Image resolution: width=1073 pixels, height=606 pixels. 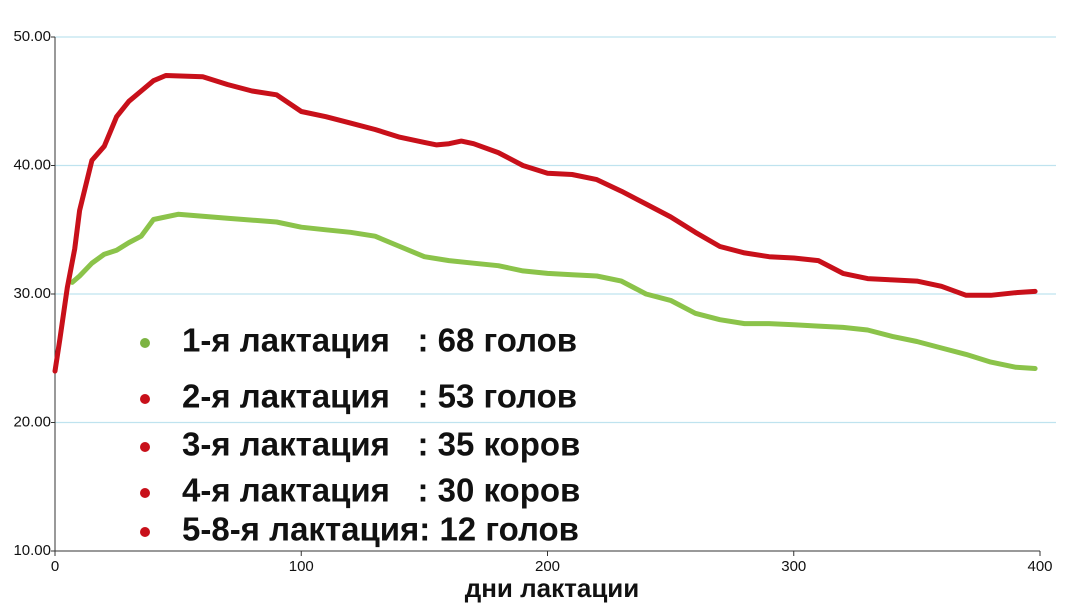 What do you see at coordinates (1039, 566) in the screenshot?
I see `x-tick-label: 400` at bounding box center [1039, 566].